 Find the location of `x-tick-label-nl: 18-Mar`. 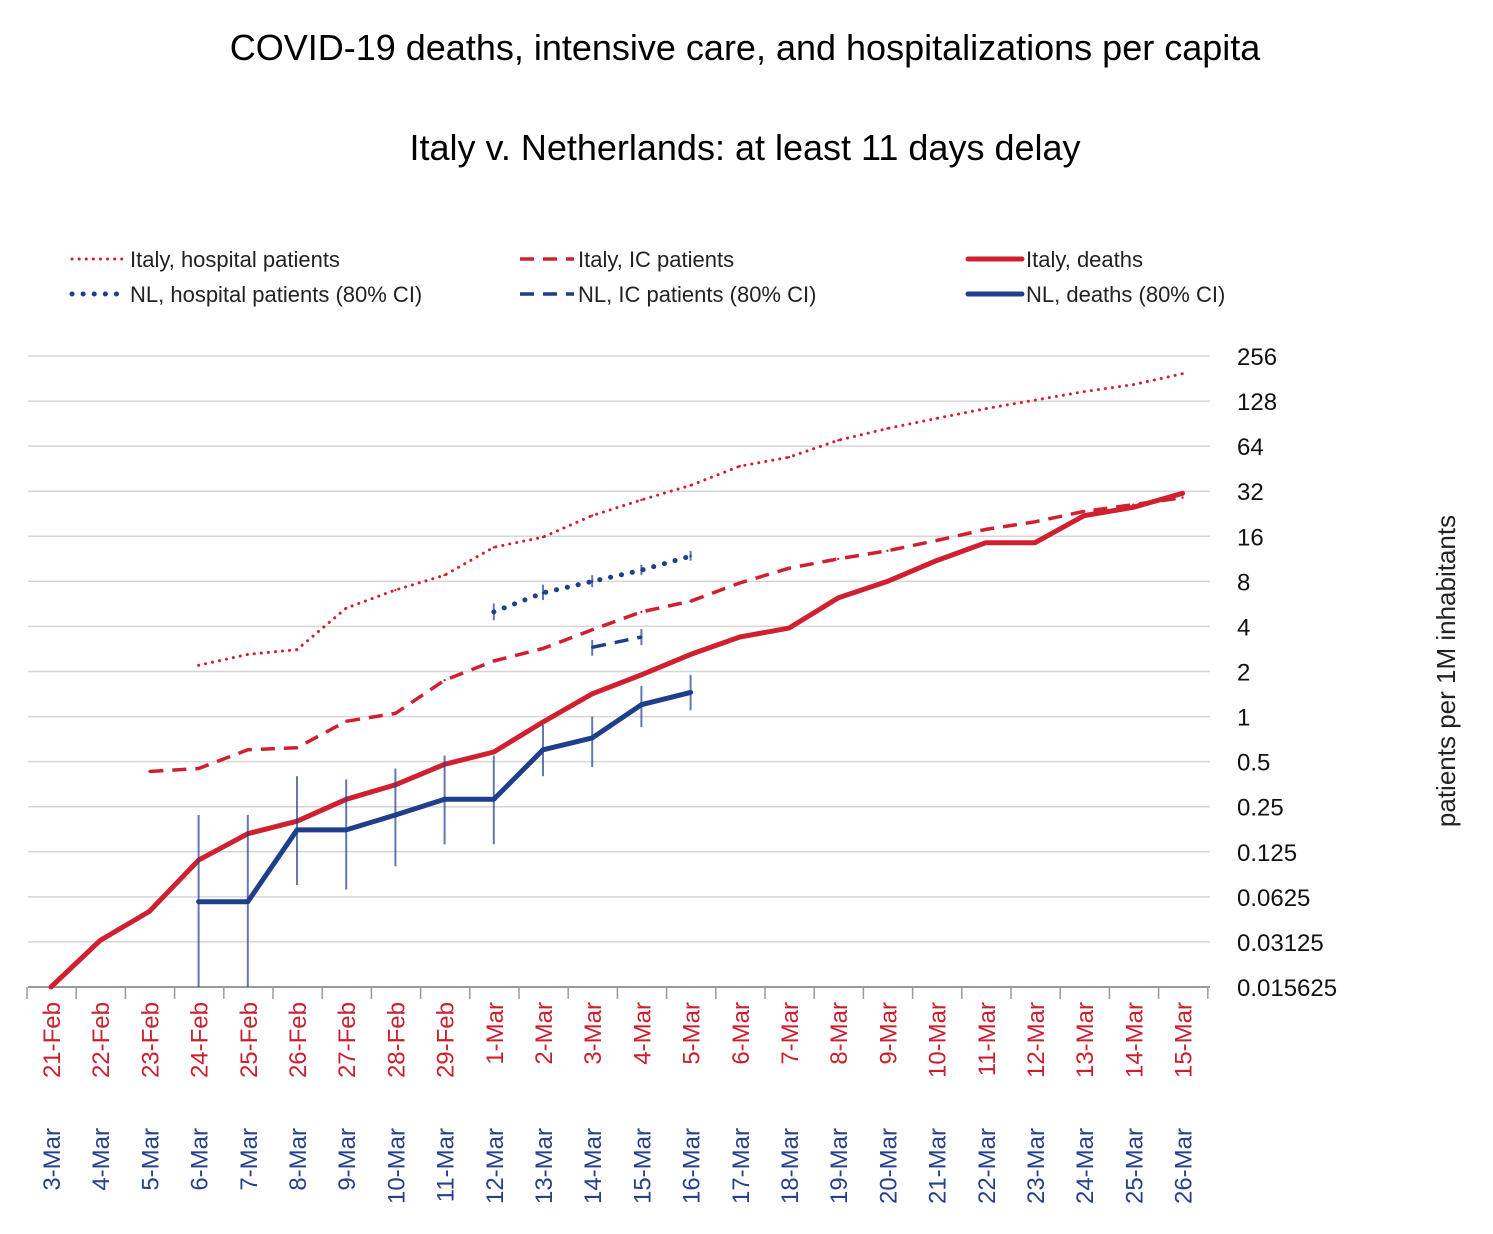

x-tick-label-nl: 18-Mar is located at coordinates (790, 1166).